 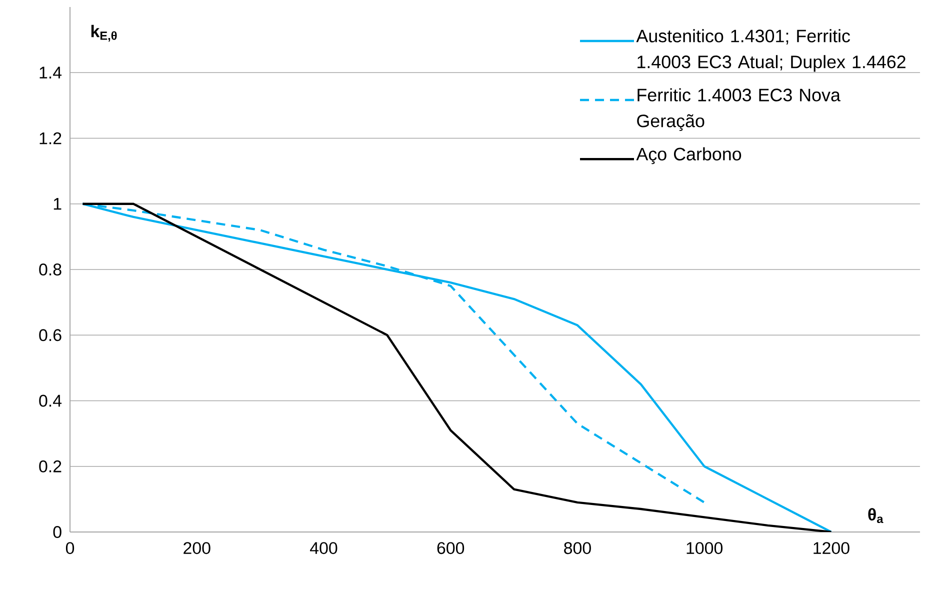 I want to click on x-tick-label: 200, so click(x=197, y=548).